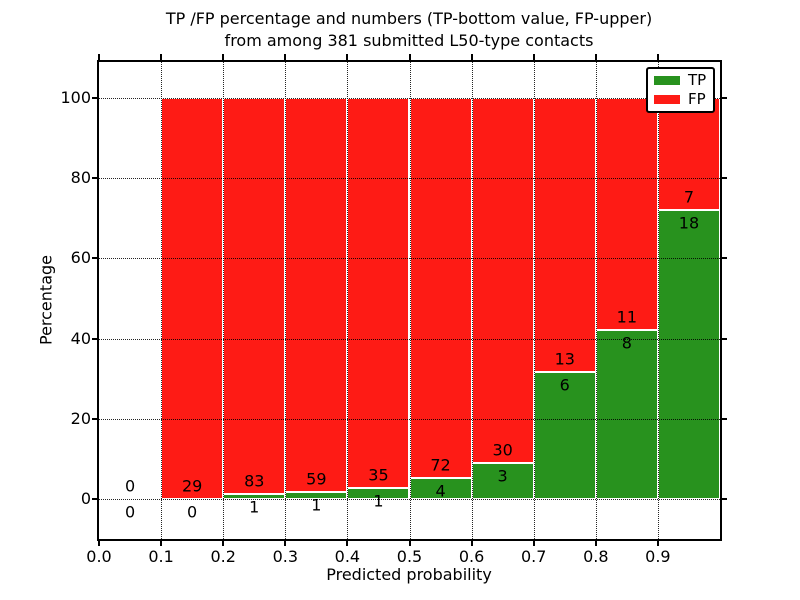  I want to click on legend-item: FP, so click(680, 99).